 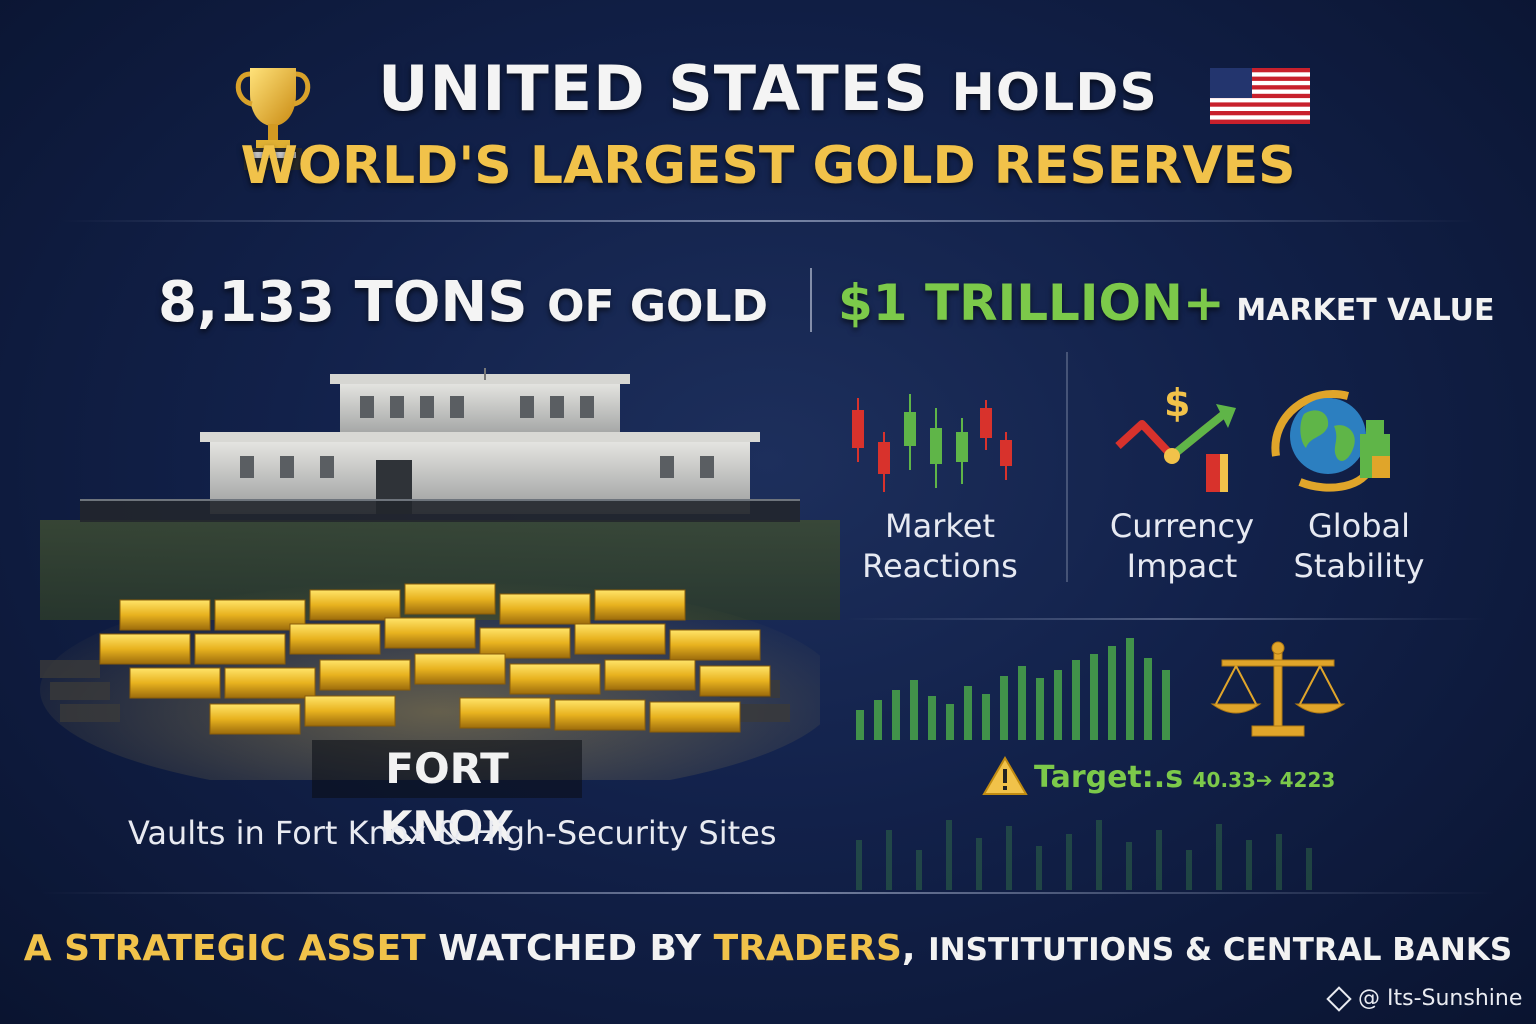 What do you see at coordinates (1031, 303) in the screenshot?
I see `value-amount: $1 TRILLION+` at bounding box center [1031, 303].